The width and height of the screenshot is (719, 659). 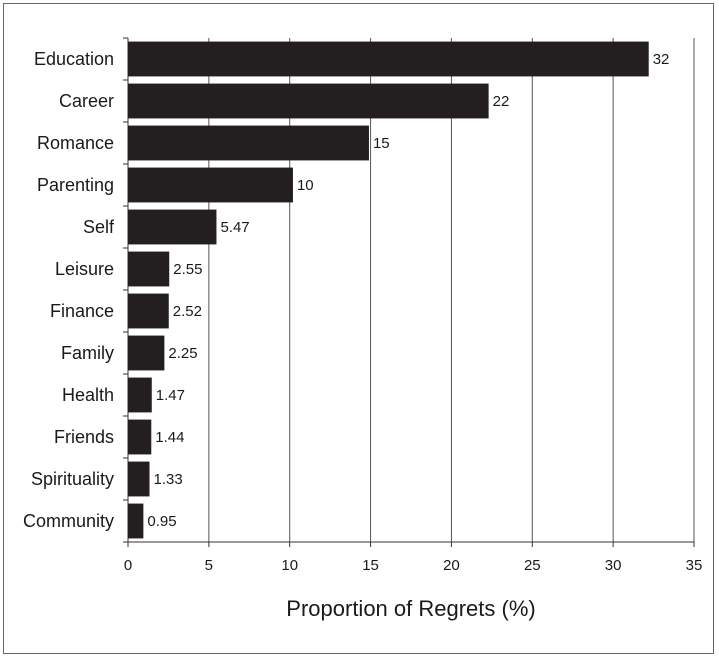 What do you see at coordinates (68, 521) in the screenshot?
I see `category-label: Community` at bounding box center [68, 521].